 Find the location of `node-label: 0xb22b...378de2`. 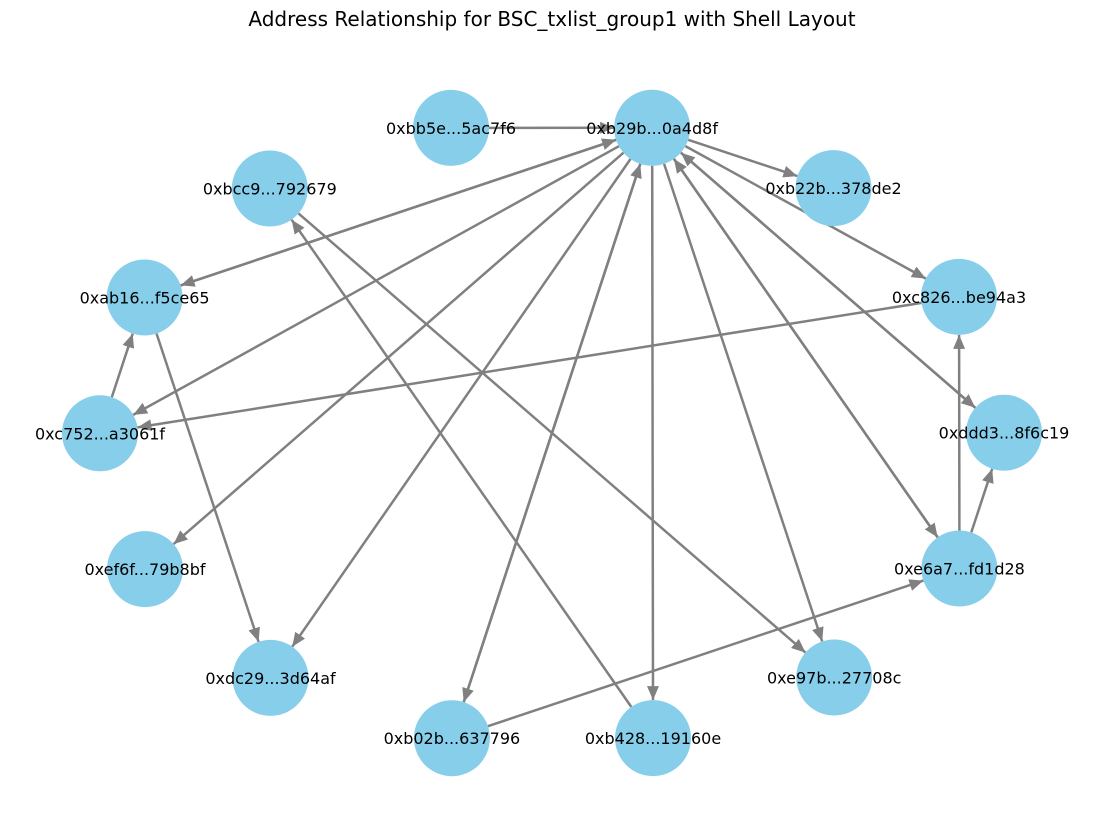

node-label: 0xb22b...378de2 is located at coordinates (833, 188).